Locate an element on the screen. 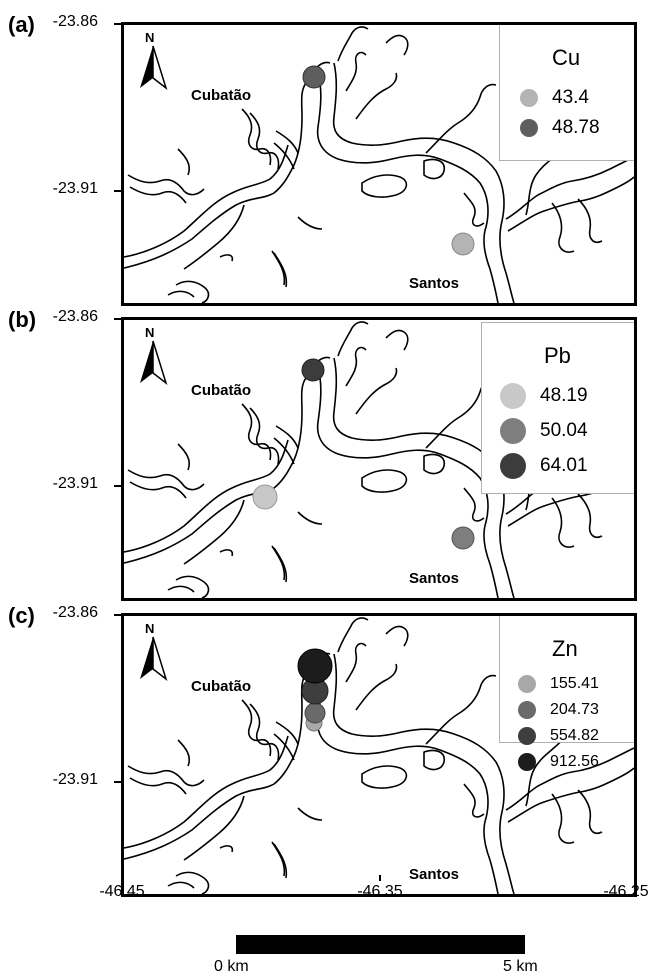  panel-b-lat-mid: -23.91 is located at coordinates (75, 483).